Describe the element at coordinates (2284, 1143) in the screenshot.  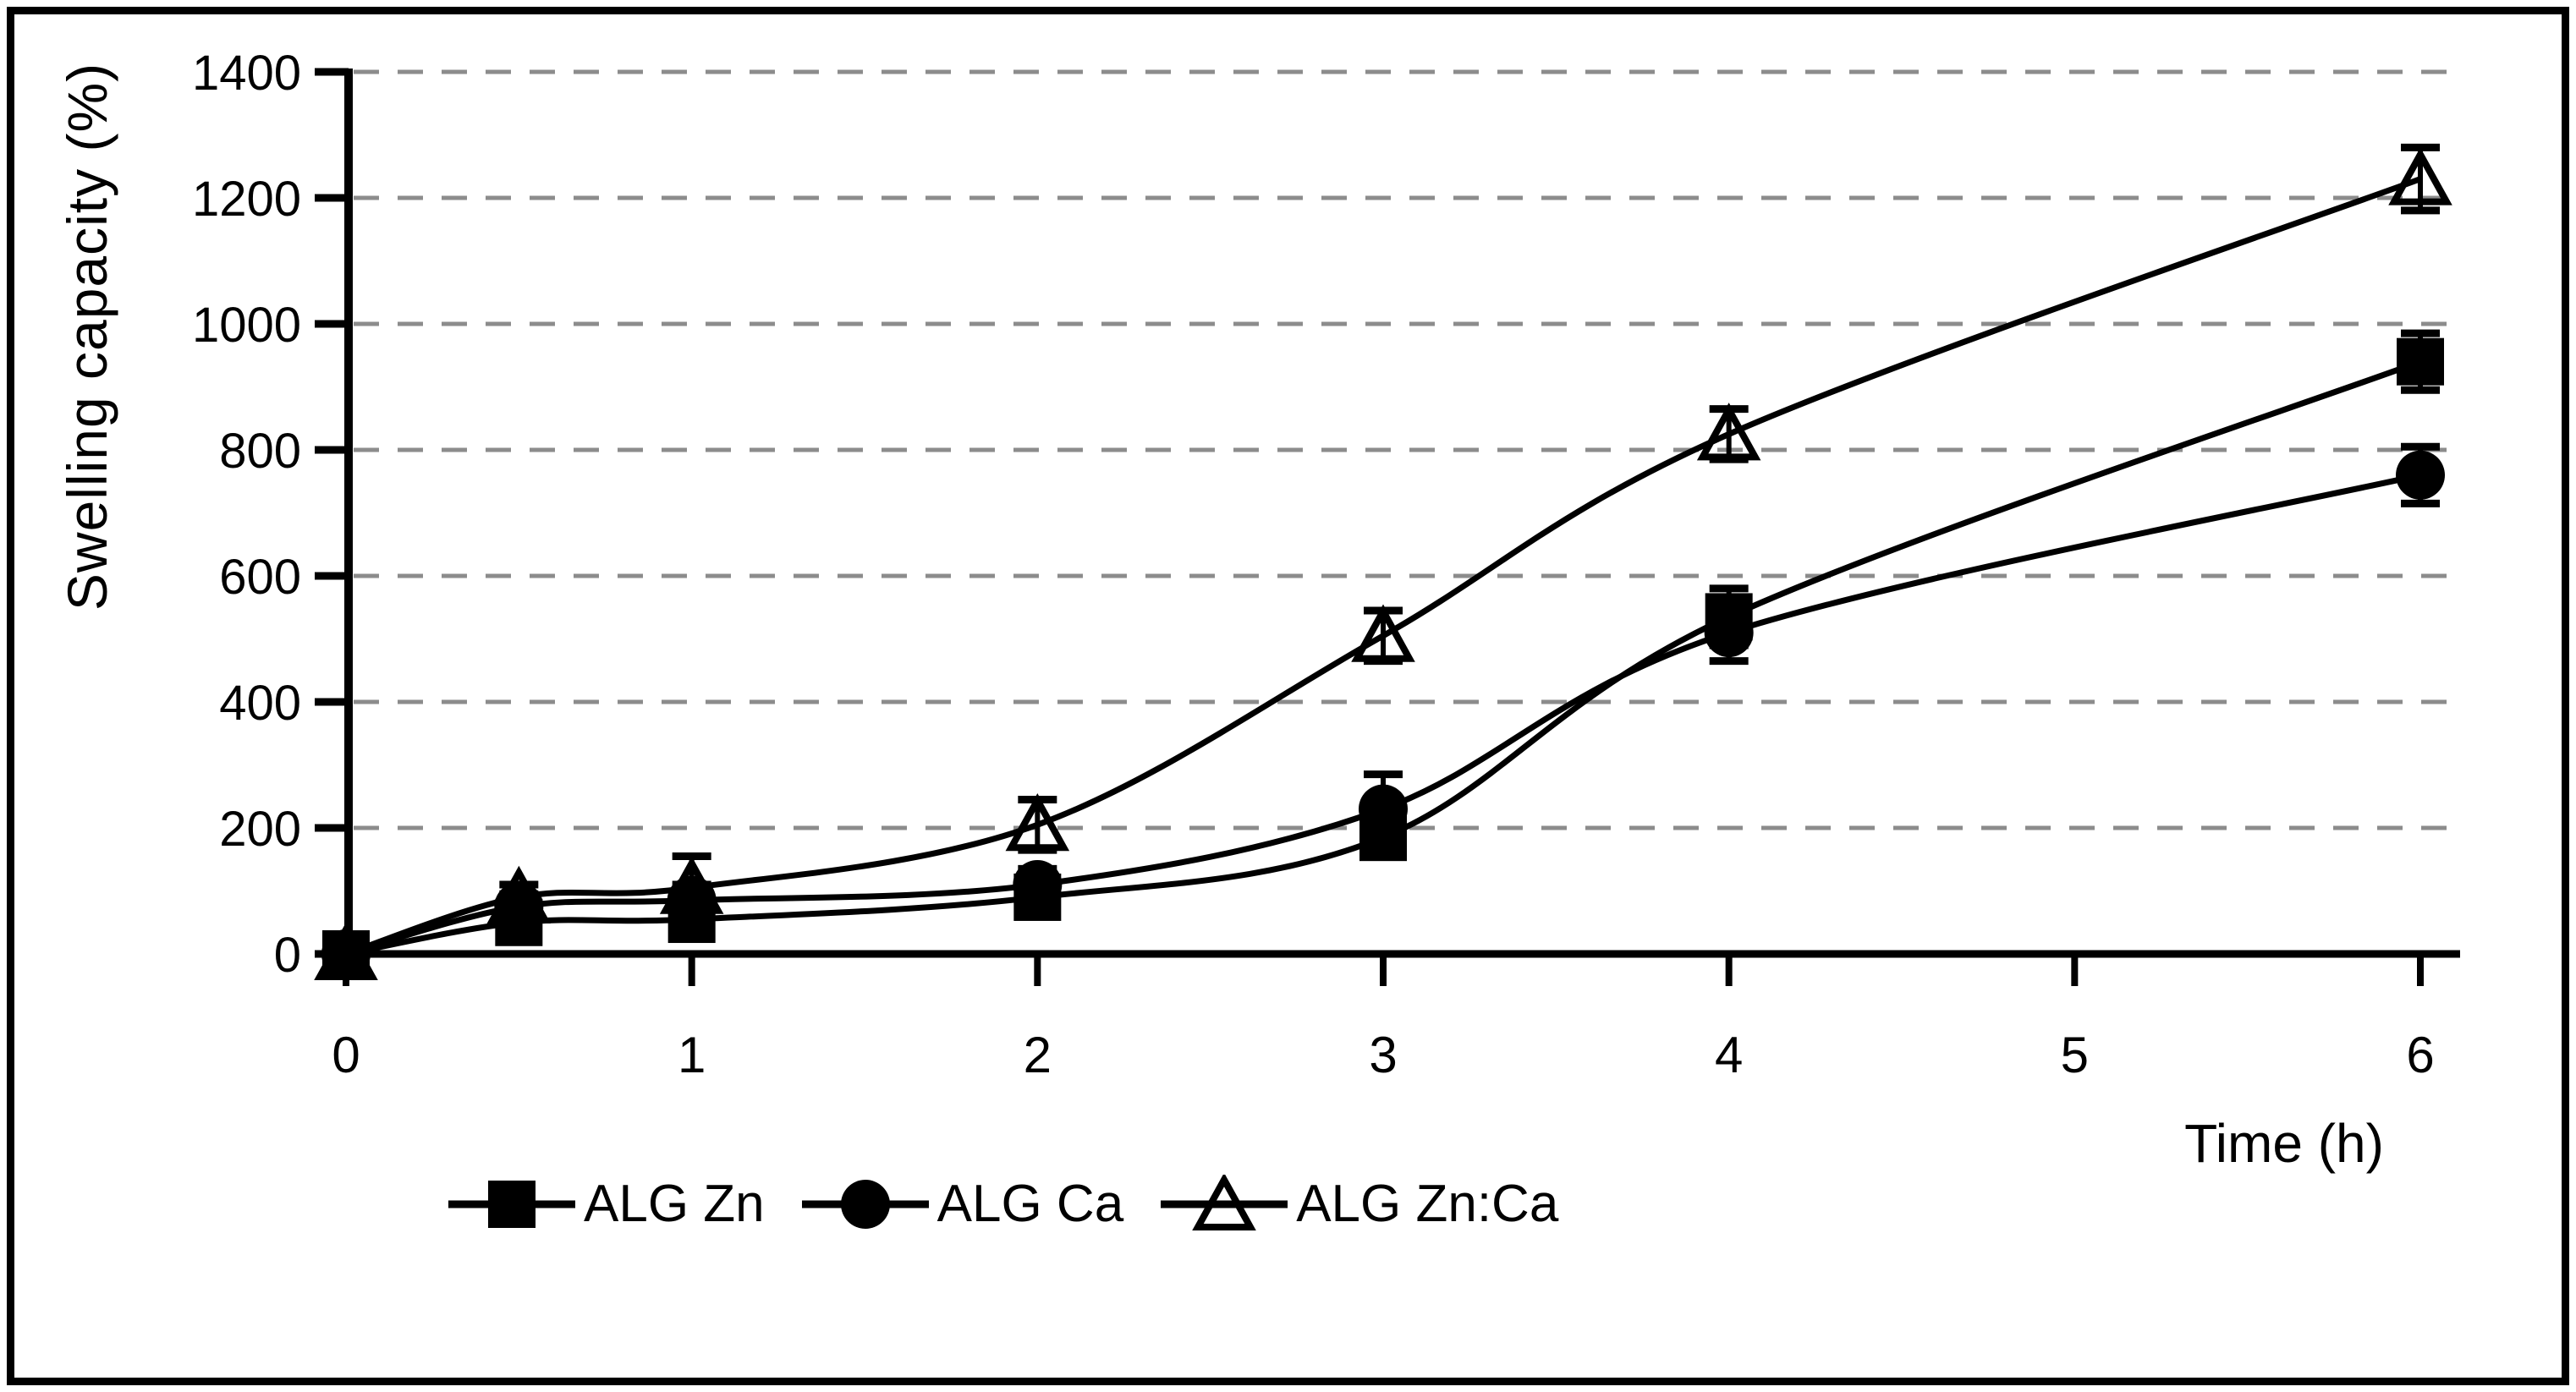
I see `x-axis-title: Time (h)` at that location.